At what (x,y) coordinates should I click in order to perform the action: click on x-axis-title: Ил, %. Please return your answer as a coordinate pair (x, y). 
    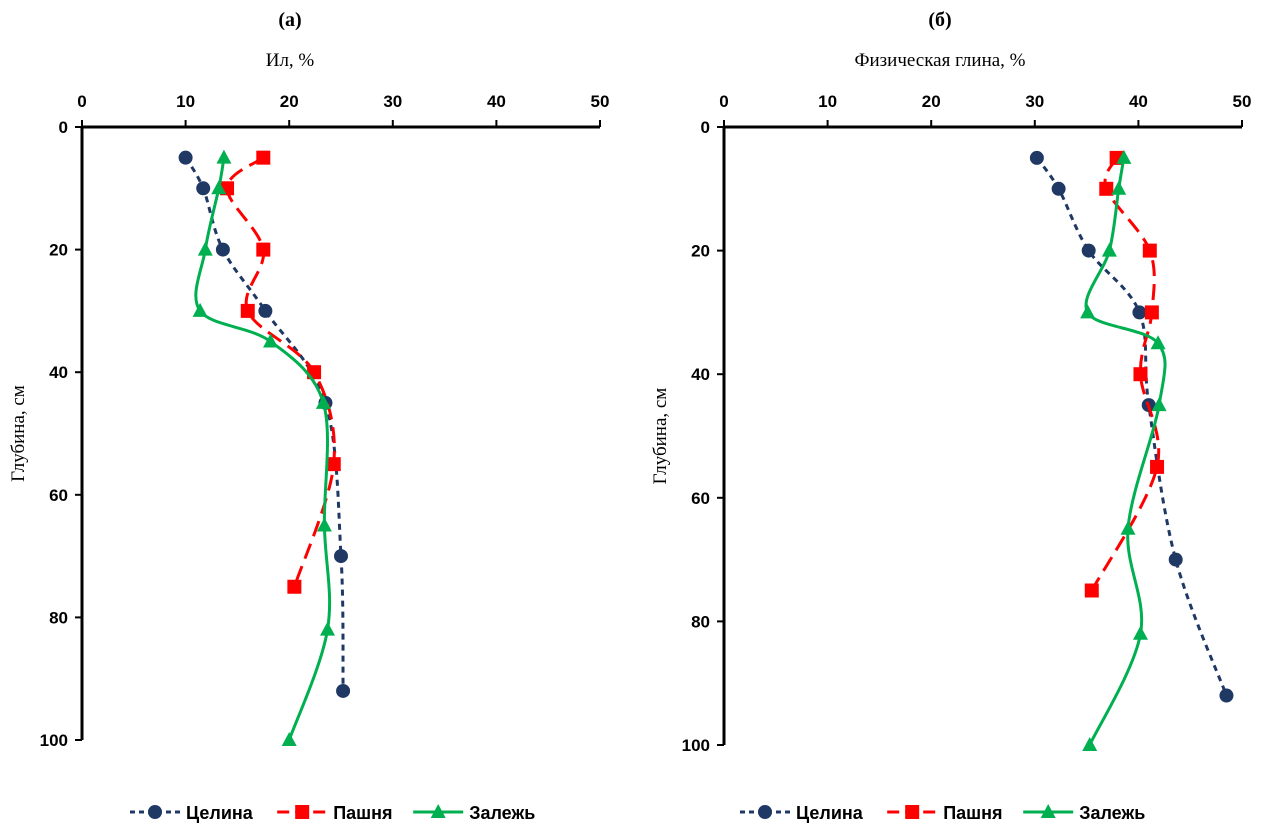
    Looking at the image, I should click on (290, 60).